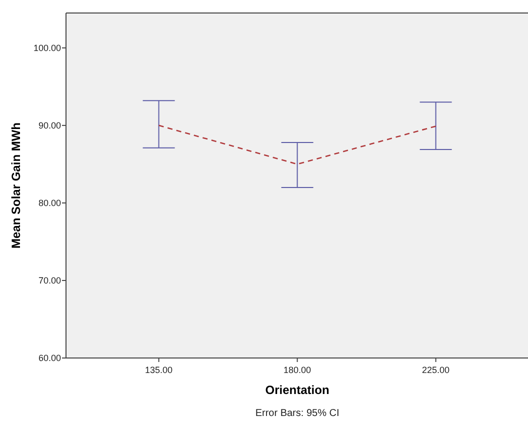 This screenshot has height=423, width=528. I want to click on x-tick-label: 180.00, so click(298, 370).